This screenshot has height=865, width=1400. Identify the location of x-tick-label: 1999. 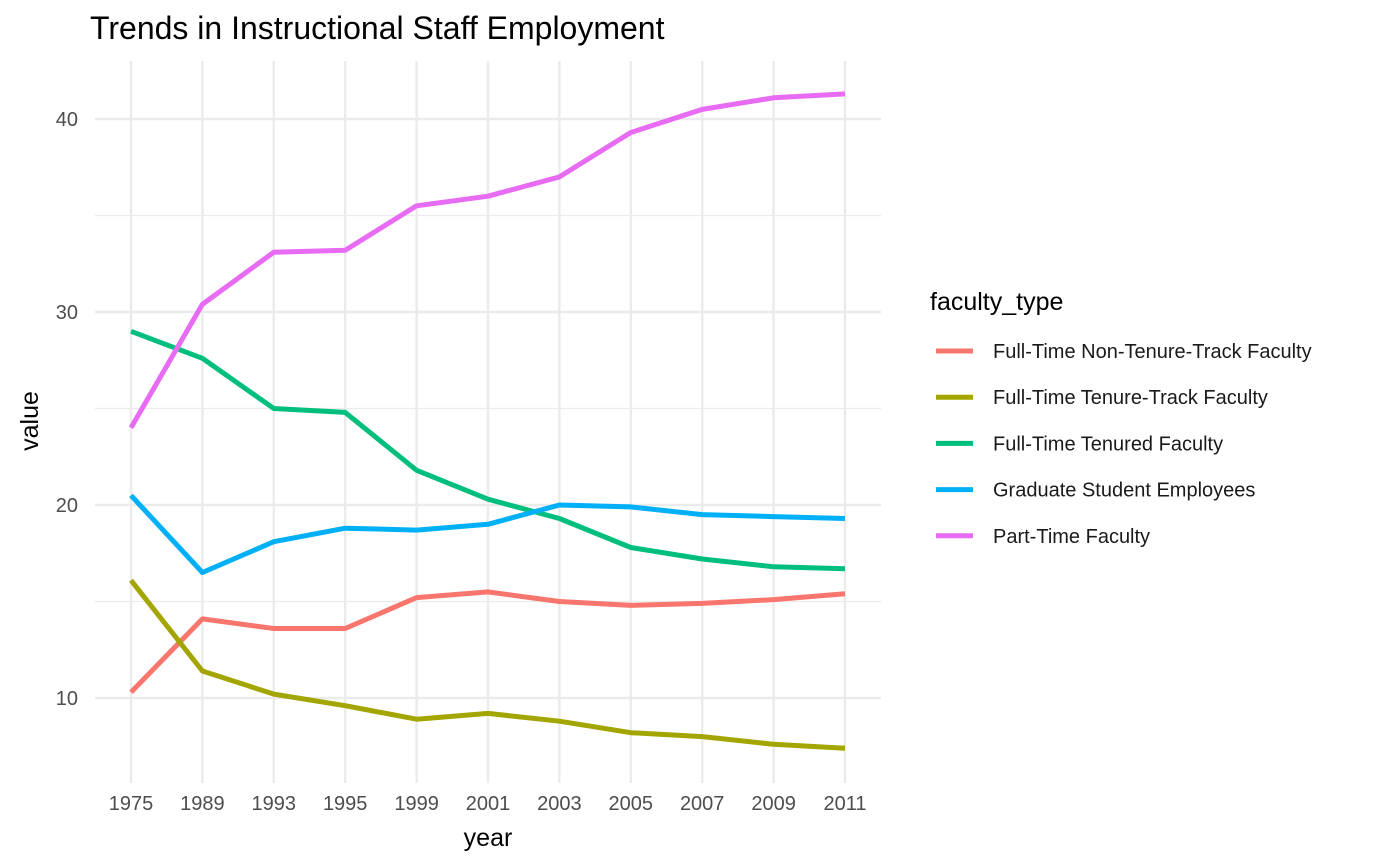
(416, 804).